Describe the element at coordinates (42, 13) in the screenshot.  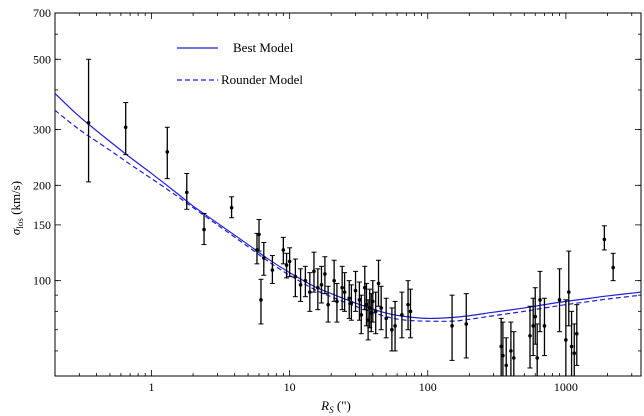
I see `y-tick-label: 700` at that location.